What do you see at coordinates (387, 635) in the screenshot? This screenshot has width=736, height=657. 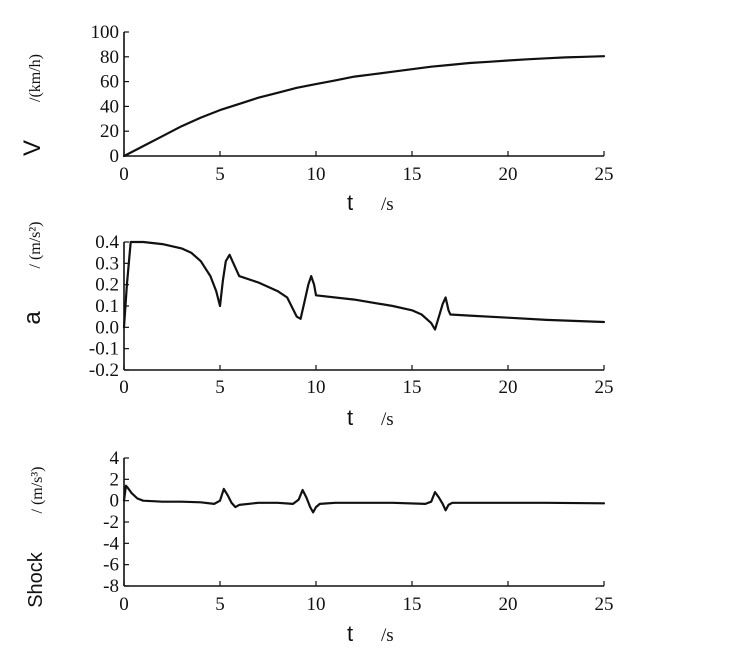 I see `shock-x-axis-unit: /s` at bounding box center [387, 635].